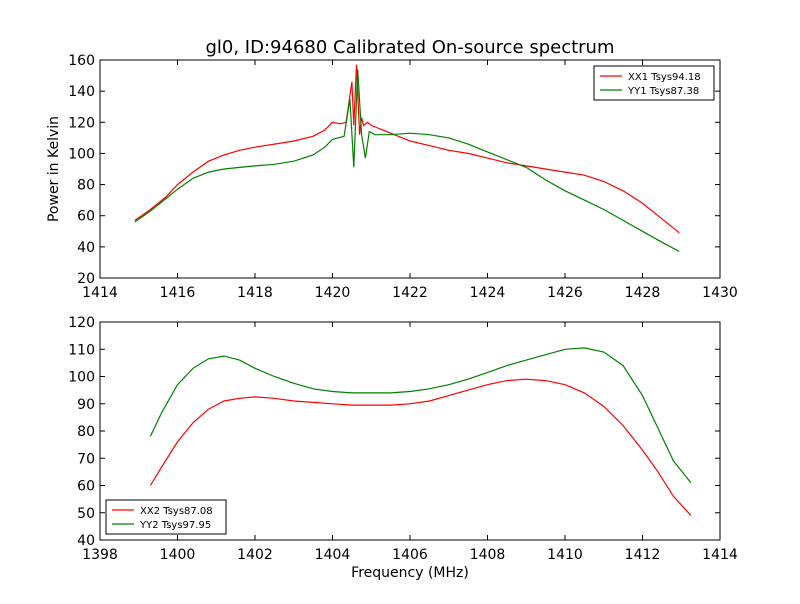  What do you see at coordinates (175, 525) in the screenshot?
I see `plot-2-legend-label-2: YY2 Tsys97.95` at bounding box center [175, 525].